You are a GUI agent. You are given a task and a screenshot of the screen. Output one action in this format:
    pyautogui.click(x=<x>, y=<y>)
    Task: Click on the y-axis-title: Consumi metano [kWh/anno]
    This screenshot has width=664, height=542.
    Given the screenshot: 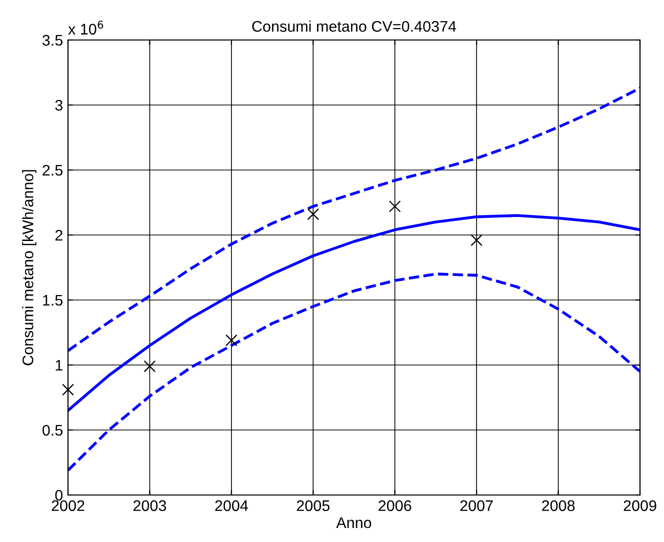 What is the action you would take?
    pyautogui.click(x=29, y=268)
    